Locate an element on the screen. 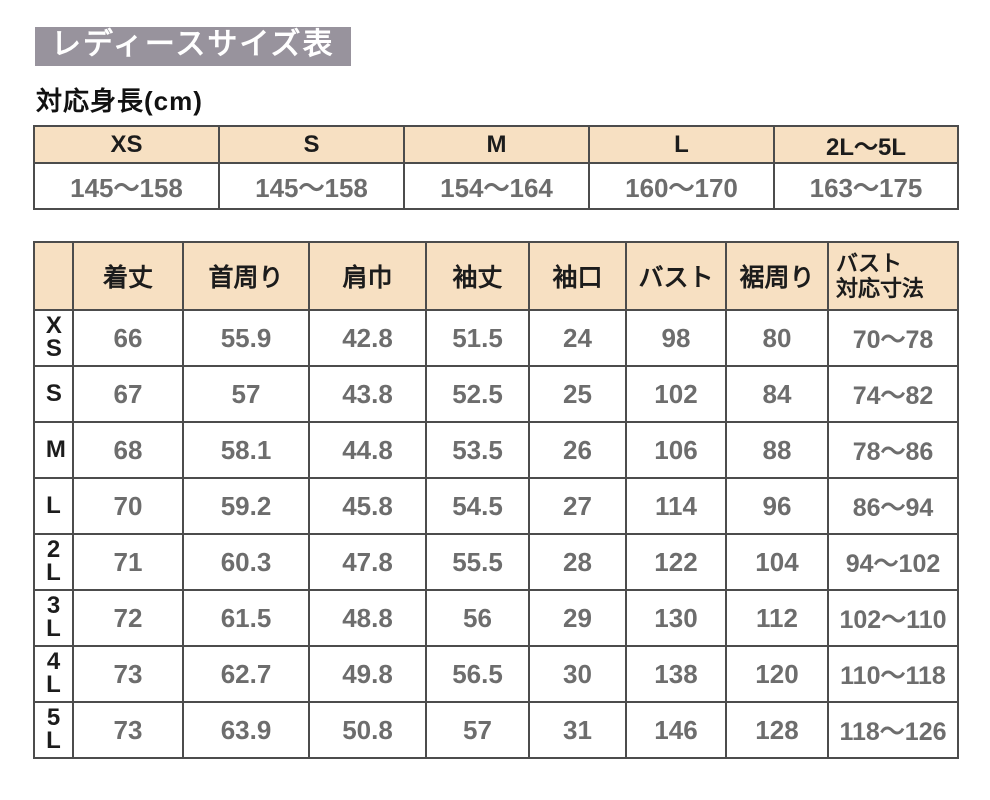  cell-2l-neck: 60.3 is located at coordinates (246, 562).